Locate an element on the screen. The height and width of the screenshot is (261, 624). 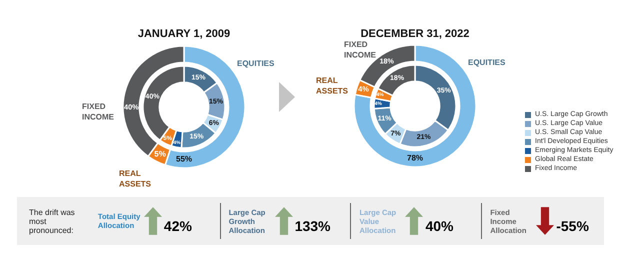
text: The drift was most pronounced: is located at coordinates (52, 221).